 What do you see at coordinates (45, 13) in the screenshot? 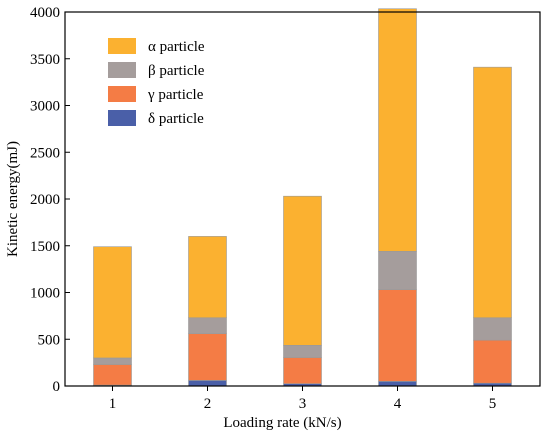
I see `y-tick-label: 4000` at bounding box center [45, 13].